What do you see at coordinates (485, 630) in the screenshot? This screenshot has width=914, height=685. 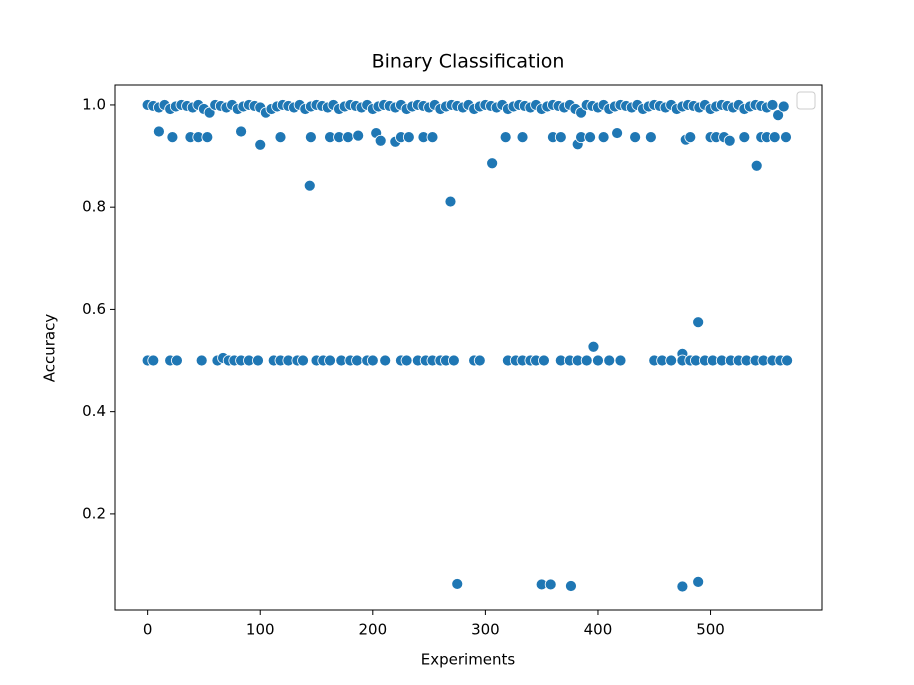 I see `x-tick-label: 300` at bounding box center [485, 630].